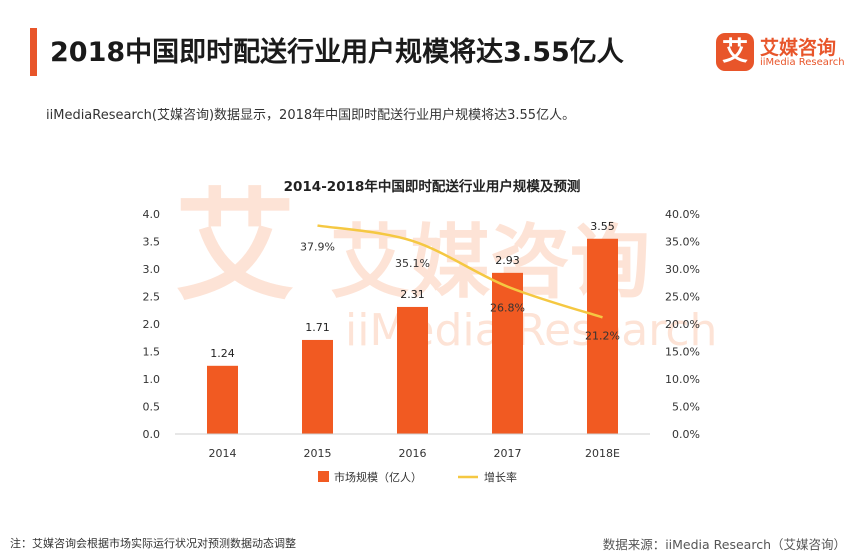 The height and width of the screenshot is (558, 864). Describe the element at coordinates (500, 477) in the screenshot. I see `legend-line-label: 增长率` at that location.